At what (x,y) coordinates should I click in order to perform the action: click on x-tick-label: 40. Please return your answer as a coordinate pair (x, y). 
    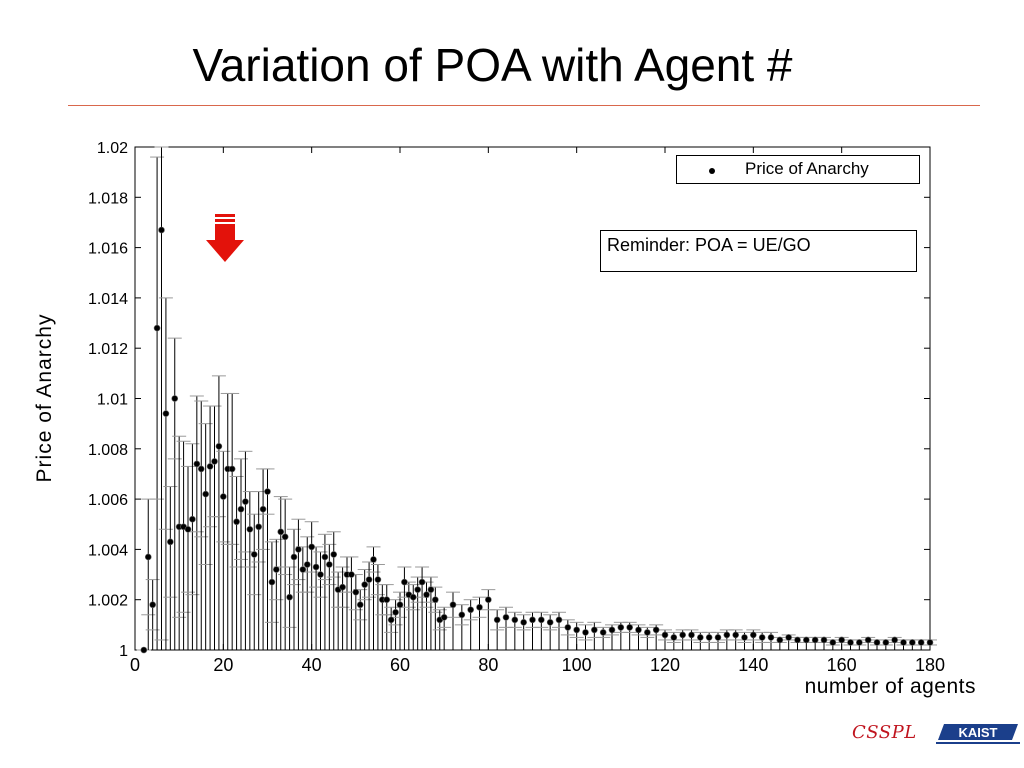
    Looking at the image, I should click on (312, 665).